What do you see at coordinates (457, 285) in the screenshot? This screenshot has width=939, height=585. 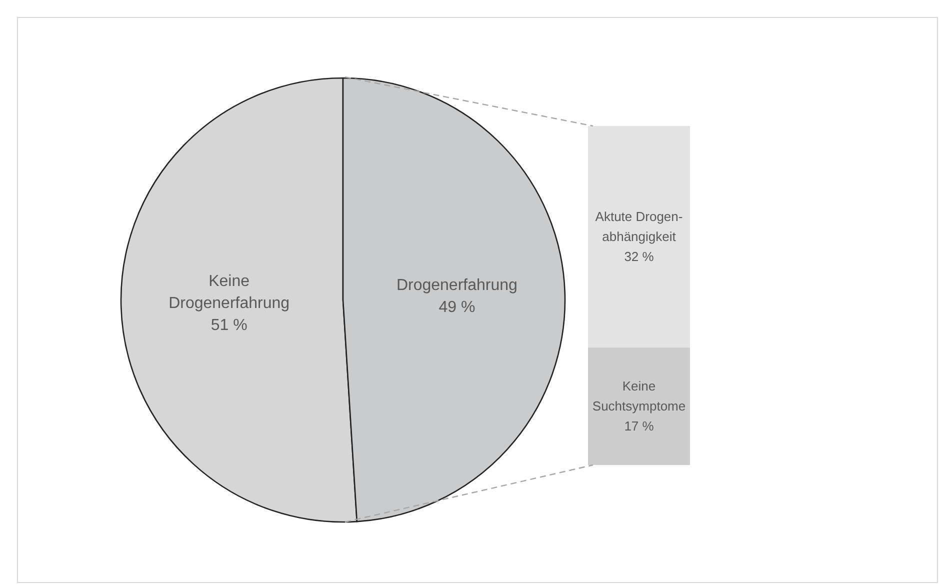 I see `slice-label: Drogenerfahrung` at bounding box center [457, 285].